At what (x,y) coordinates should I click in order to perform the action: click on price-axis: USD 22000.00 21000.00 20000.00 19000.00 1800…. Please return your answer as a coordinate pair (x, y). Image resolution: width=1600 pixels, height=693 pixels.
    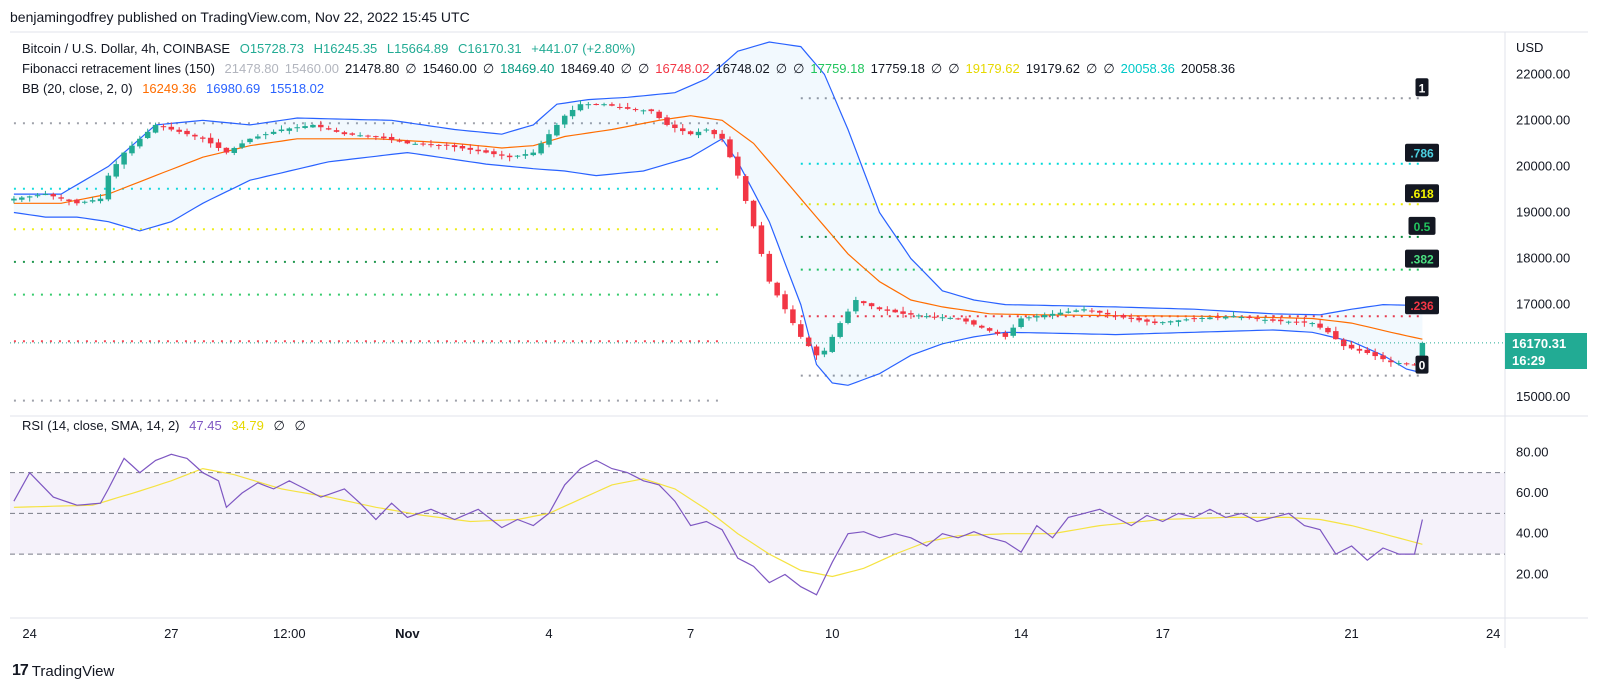
    Looking at the image, I should click on (1543, 222).